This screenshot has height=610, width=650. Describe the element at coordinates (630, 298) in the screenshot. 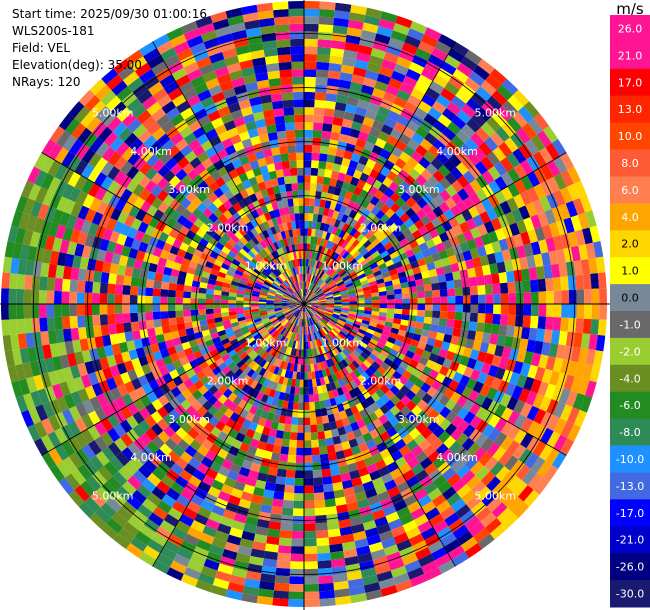

I see `colorbar-tick-label: 0.0` at that location.